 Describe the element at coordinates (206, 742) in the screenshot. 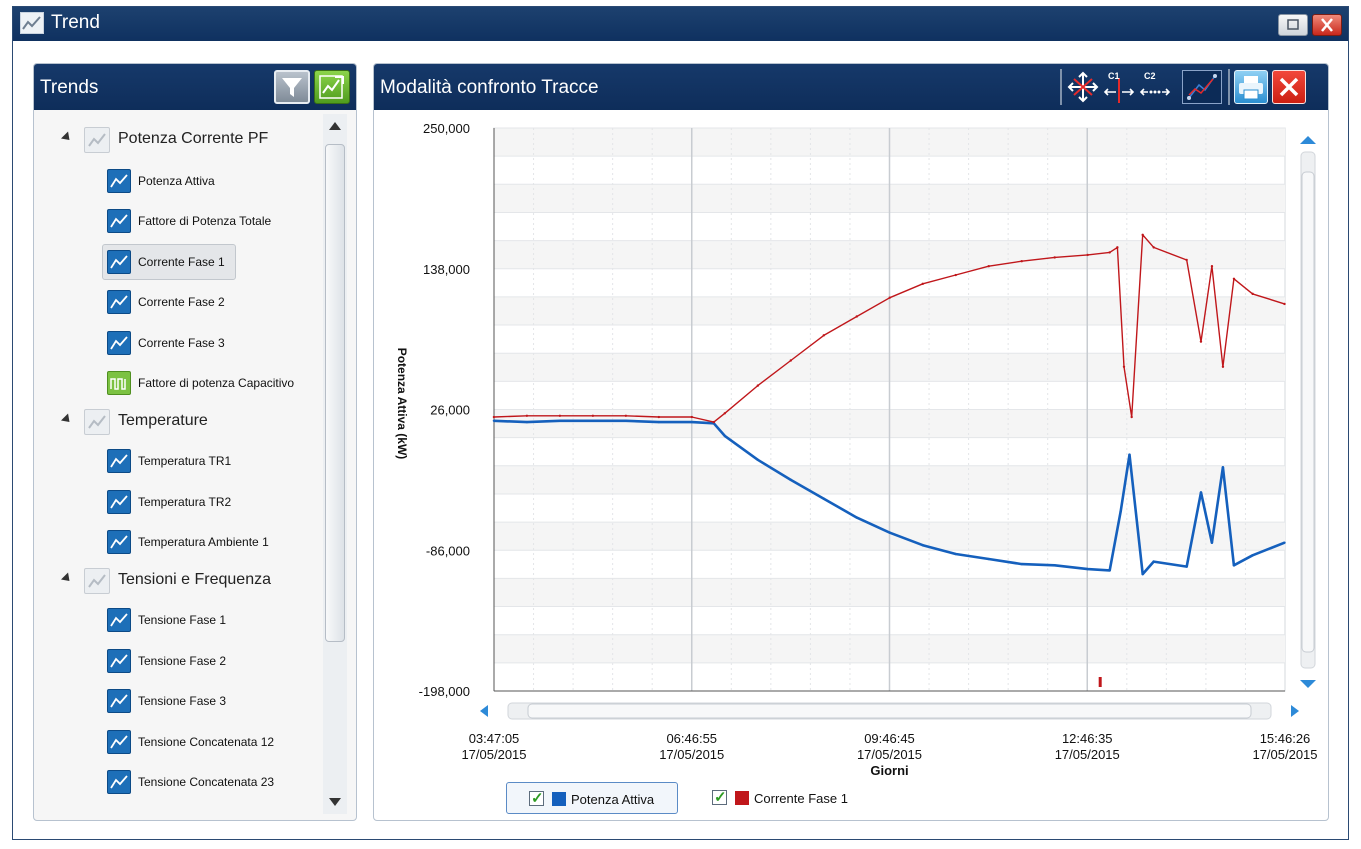

I see `tree-item-label: Tensione Concatenata 12` at that location.